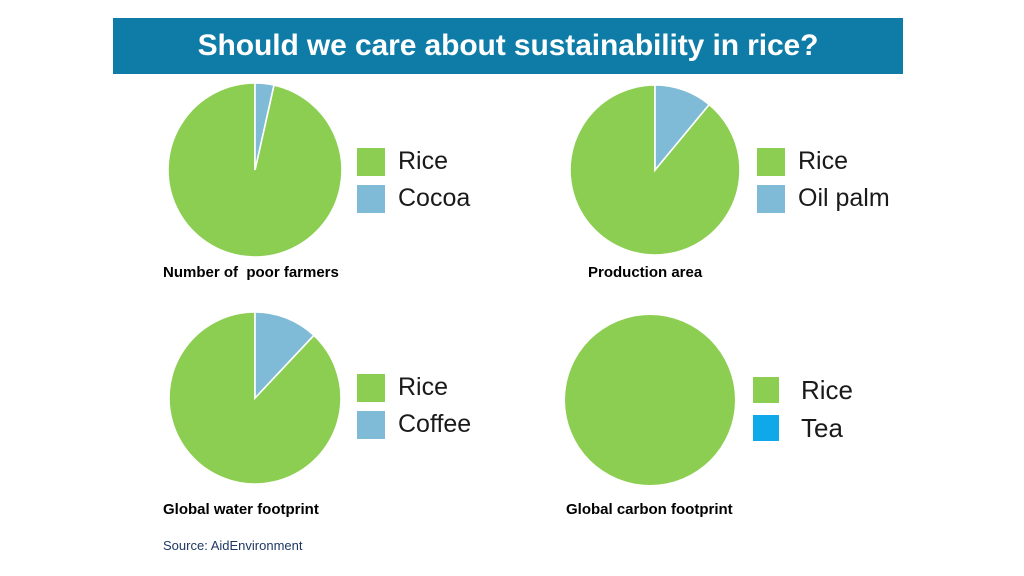  I want to click on legend-swatch-tea, so click(766, 428).